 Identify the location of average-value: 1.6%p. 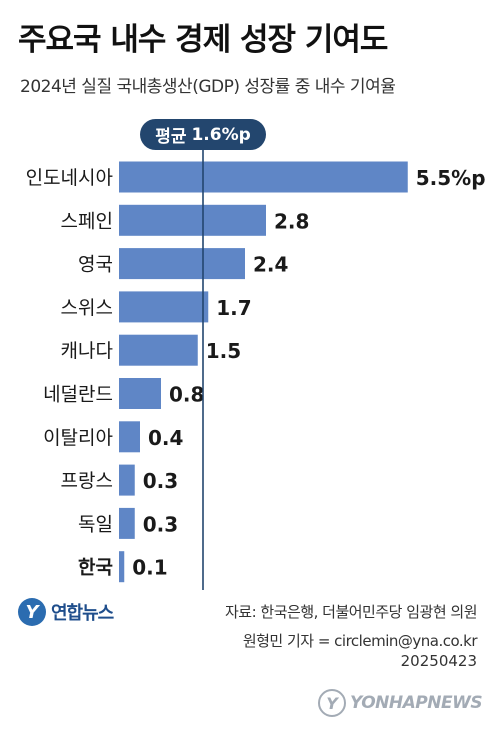
(221, 134).